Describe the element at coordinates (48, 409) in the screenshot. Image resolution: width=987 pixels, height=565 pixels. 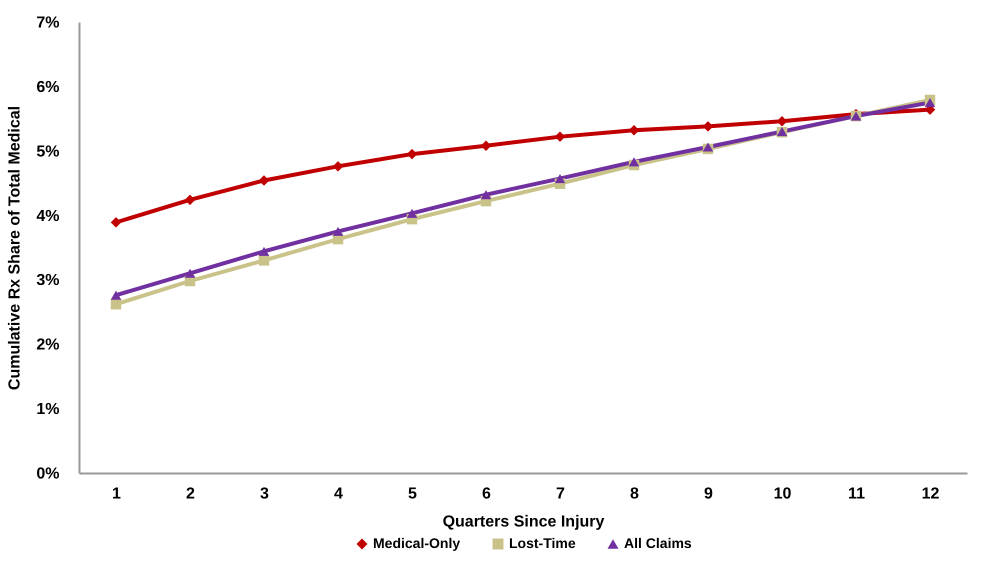
I see `y-tick-label: 1%` at that location.